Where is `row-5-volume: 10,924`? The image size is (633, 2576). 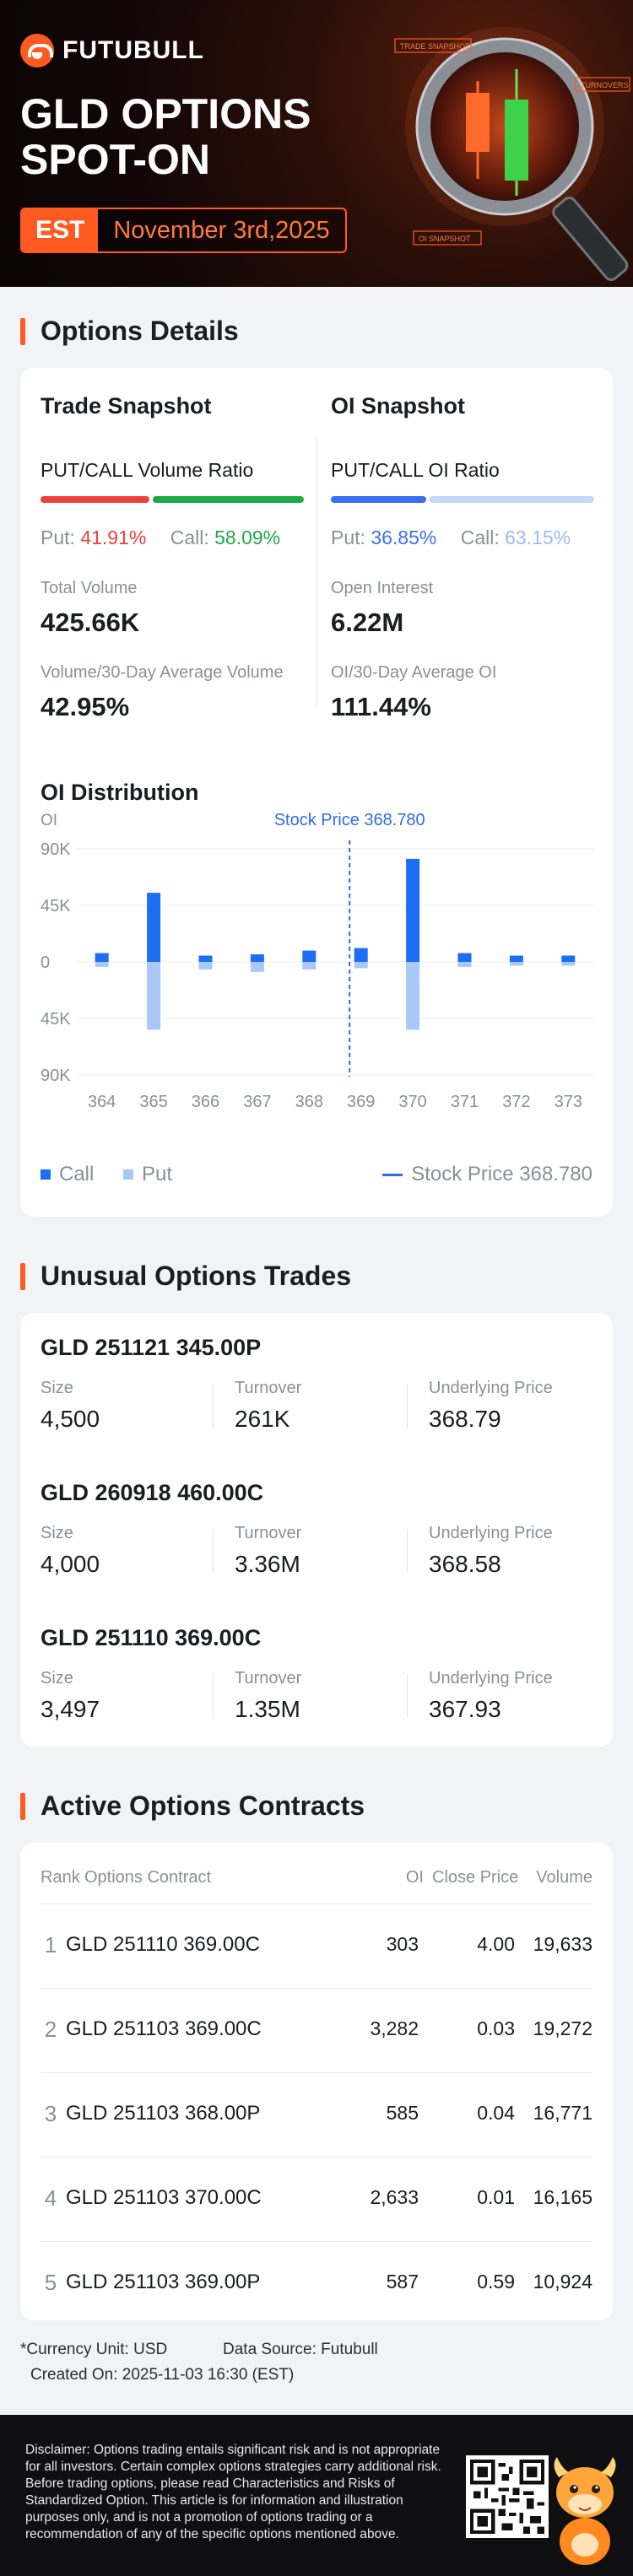
row-5-volume: 10,924 is located at coordinates (562, 2281).